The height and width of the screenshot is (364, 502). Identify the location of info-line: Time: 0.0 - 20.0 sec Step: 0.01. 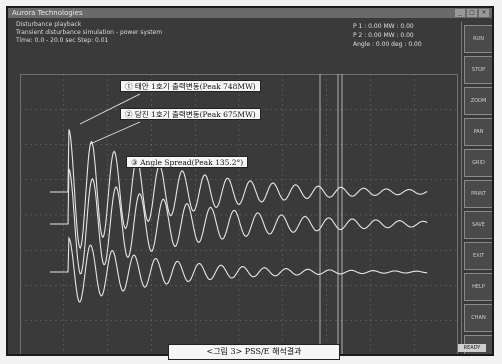
(62, 40).